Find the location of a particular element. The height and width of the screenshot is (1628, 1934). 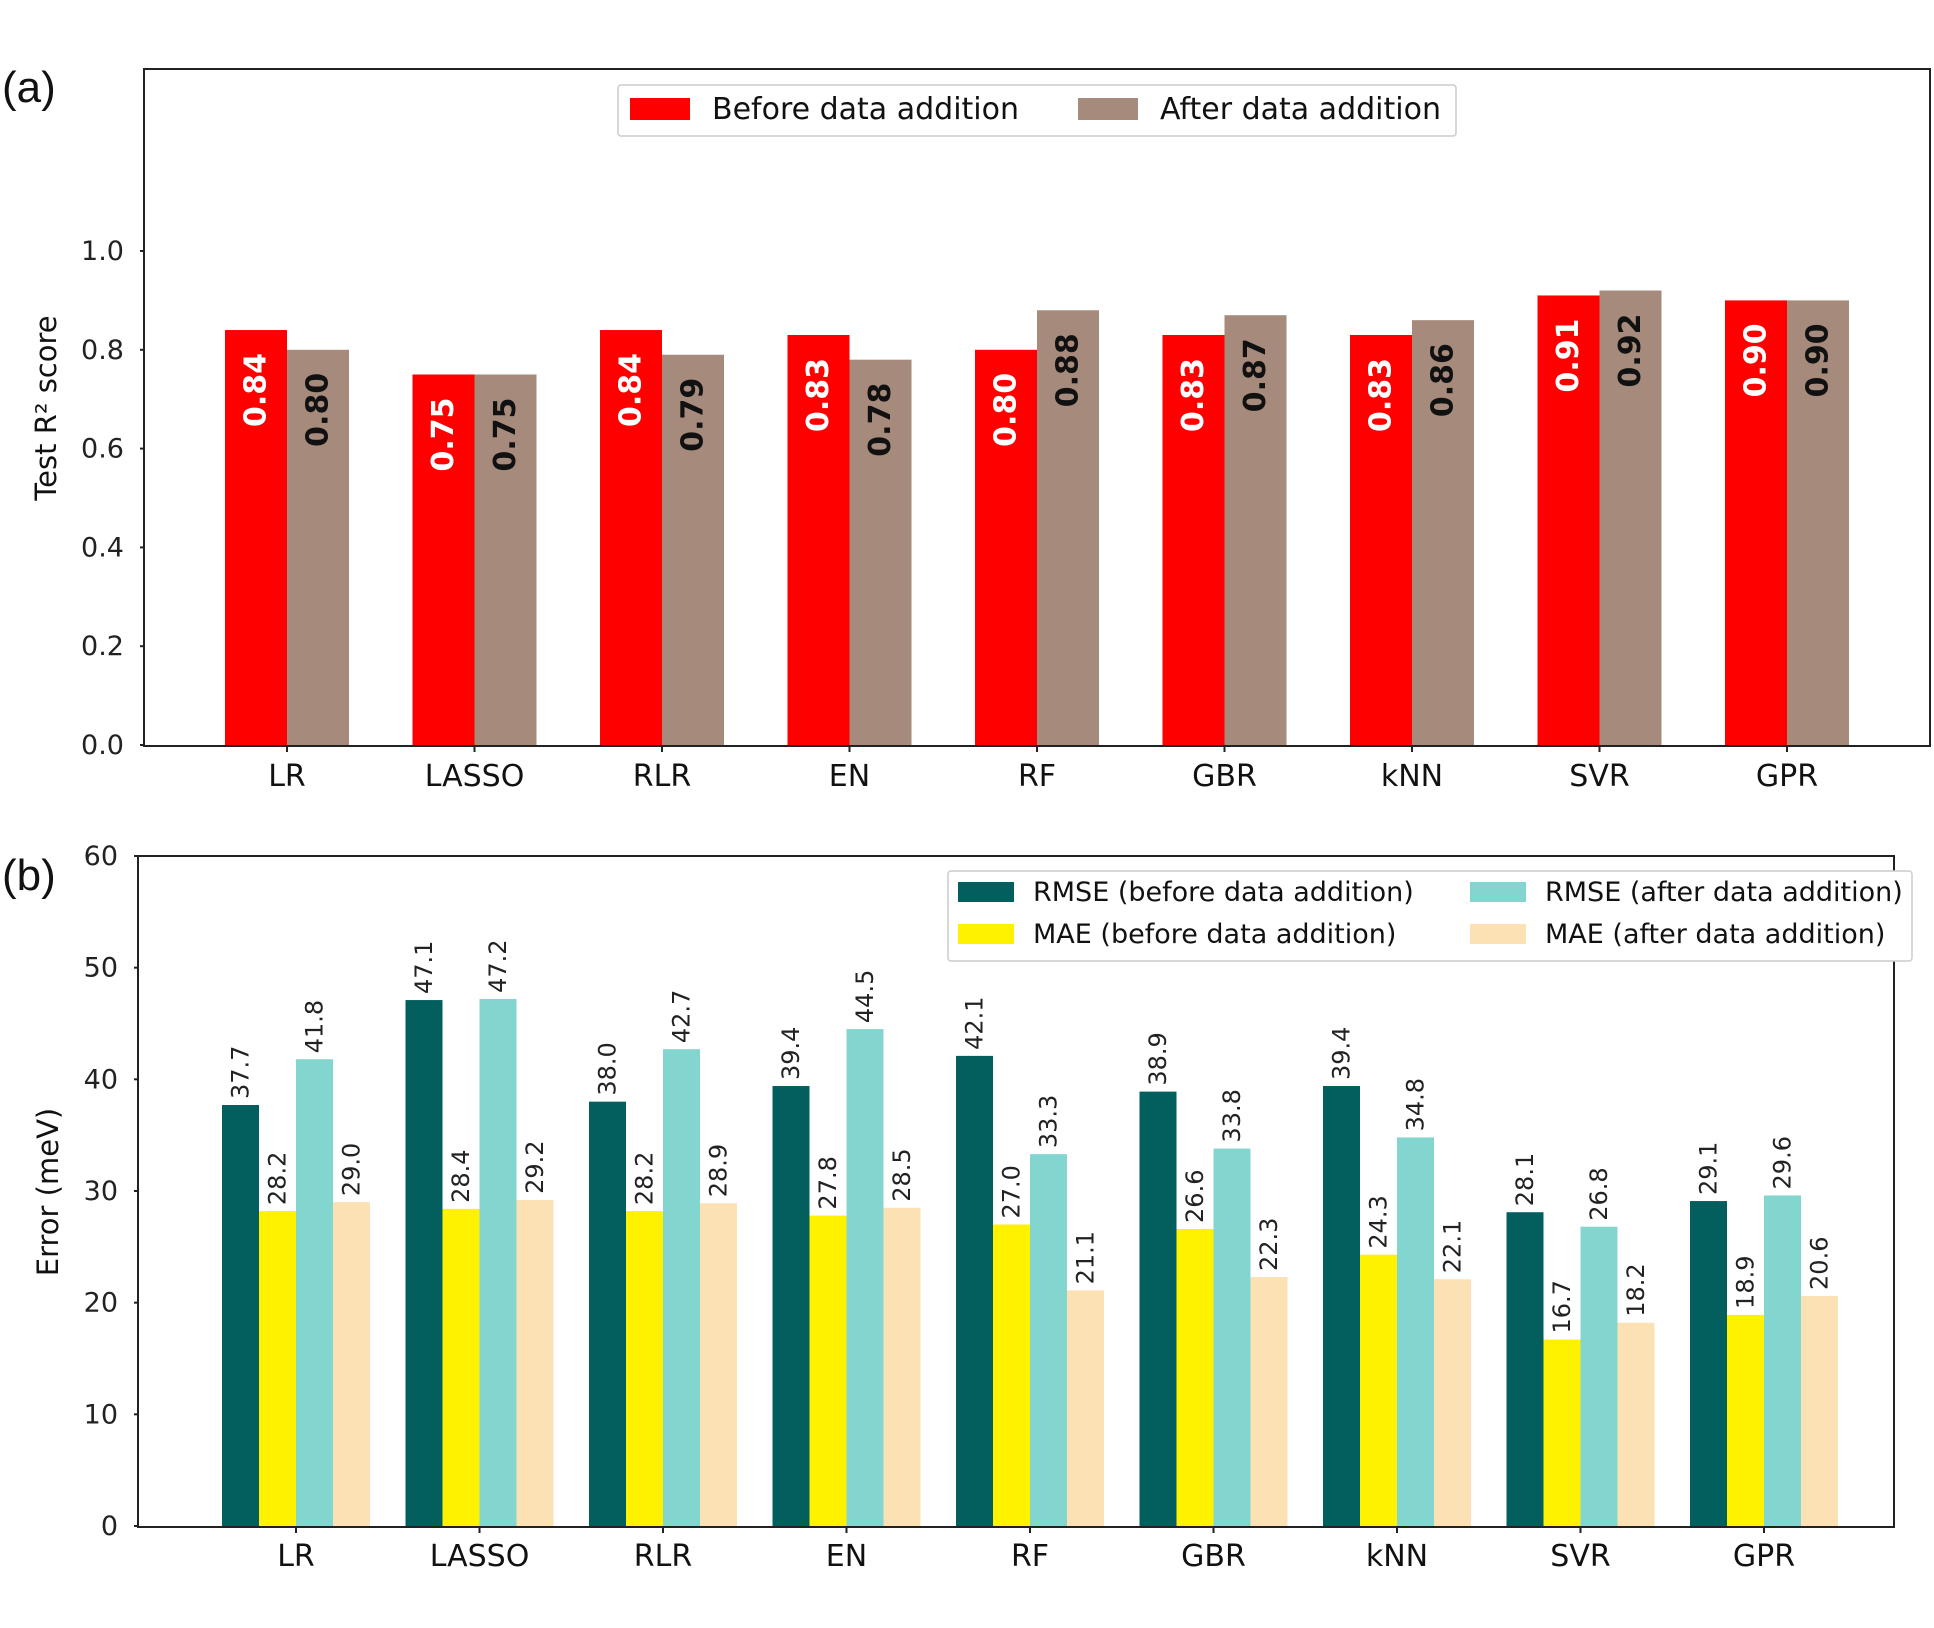

bar-rlr-before-data-addition is located at coordinates (631, 537).